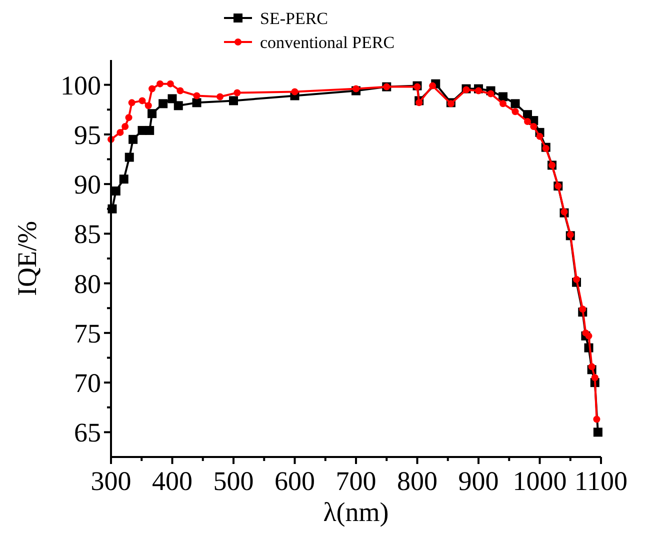  Describe the element at coordinates (87, 135) in the screenshot. I see `y-tick-label: 95` at that location.